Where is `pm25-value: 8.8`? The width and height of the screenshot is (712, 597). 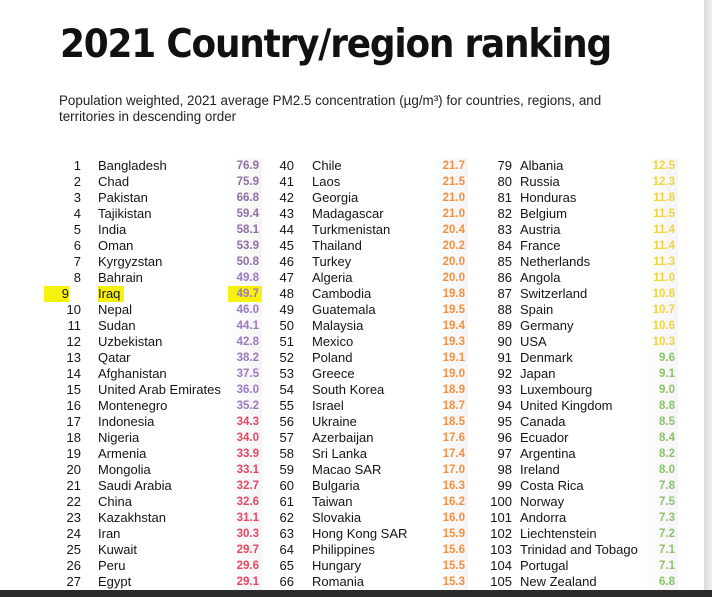 pm25-value: 8.8 is located at coordinates (661, 406).